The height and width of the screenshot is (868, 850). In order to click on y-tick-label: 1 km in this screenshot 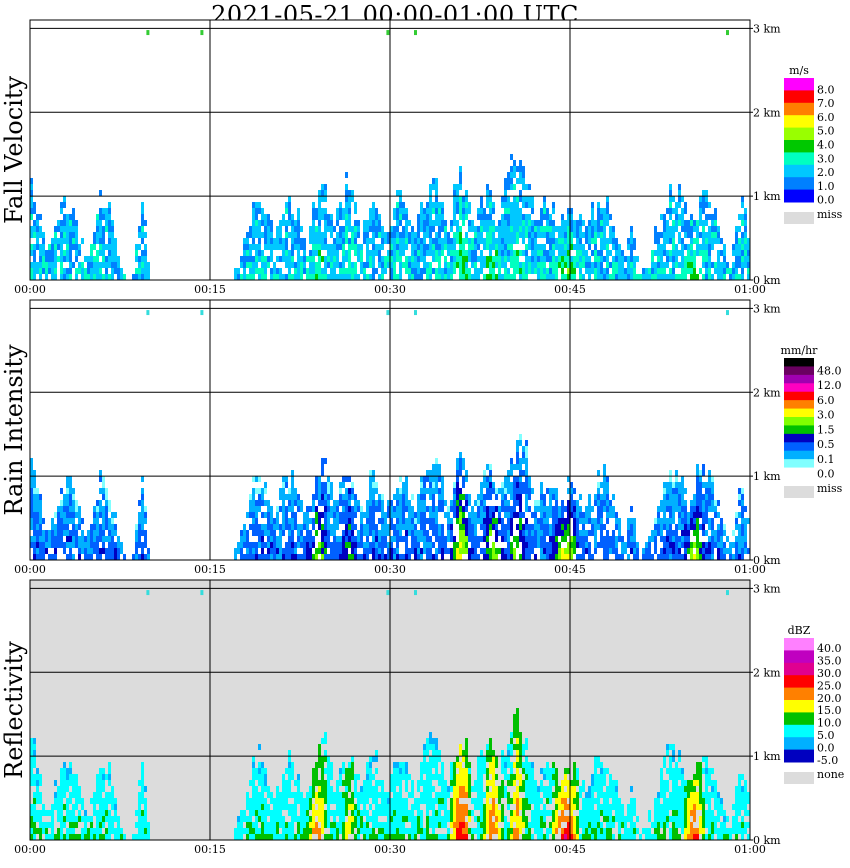, I will do `click(767, 476)`.